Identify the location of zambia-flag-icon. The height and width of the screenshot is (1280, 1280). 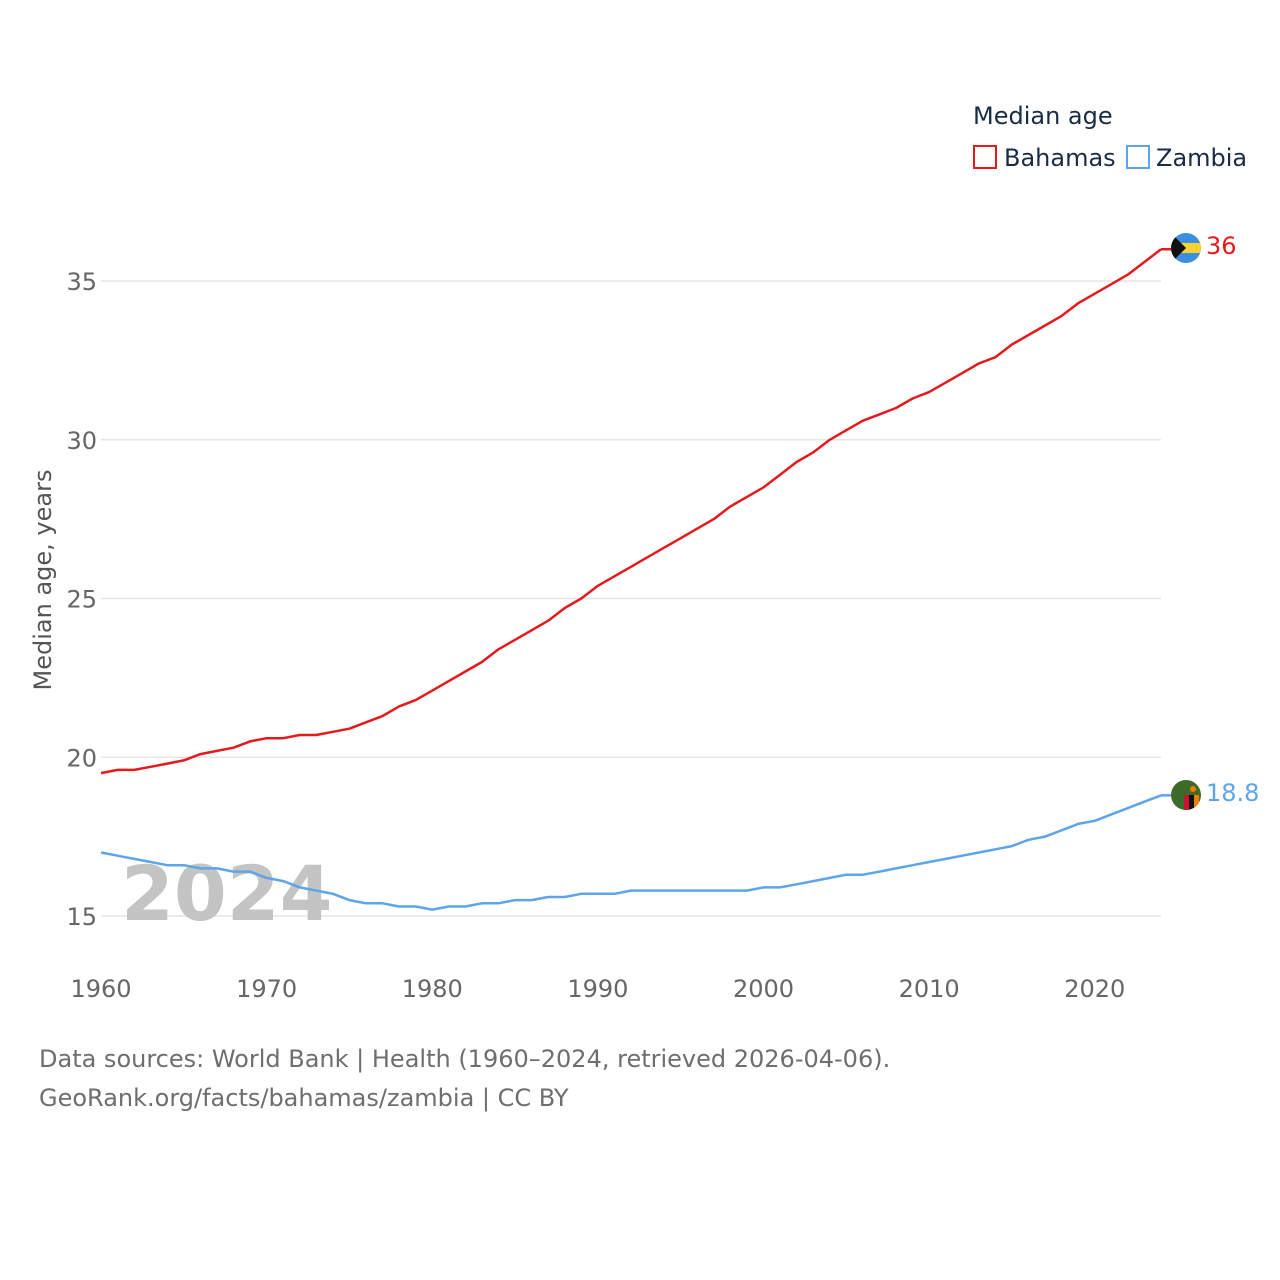
(1186, 795).